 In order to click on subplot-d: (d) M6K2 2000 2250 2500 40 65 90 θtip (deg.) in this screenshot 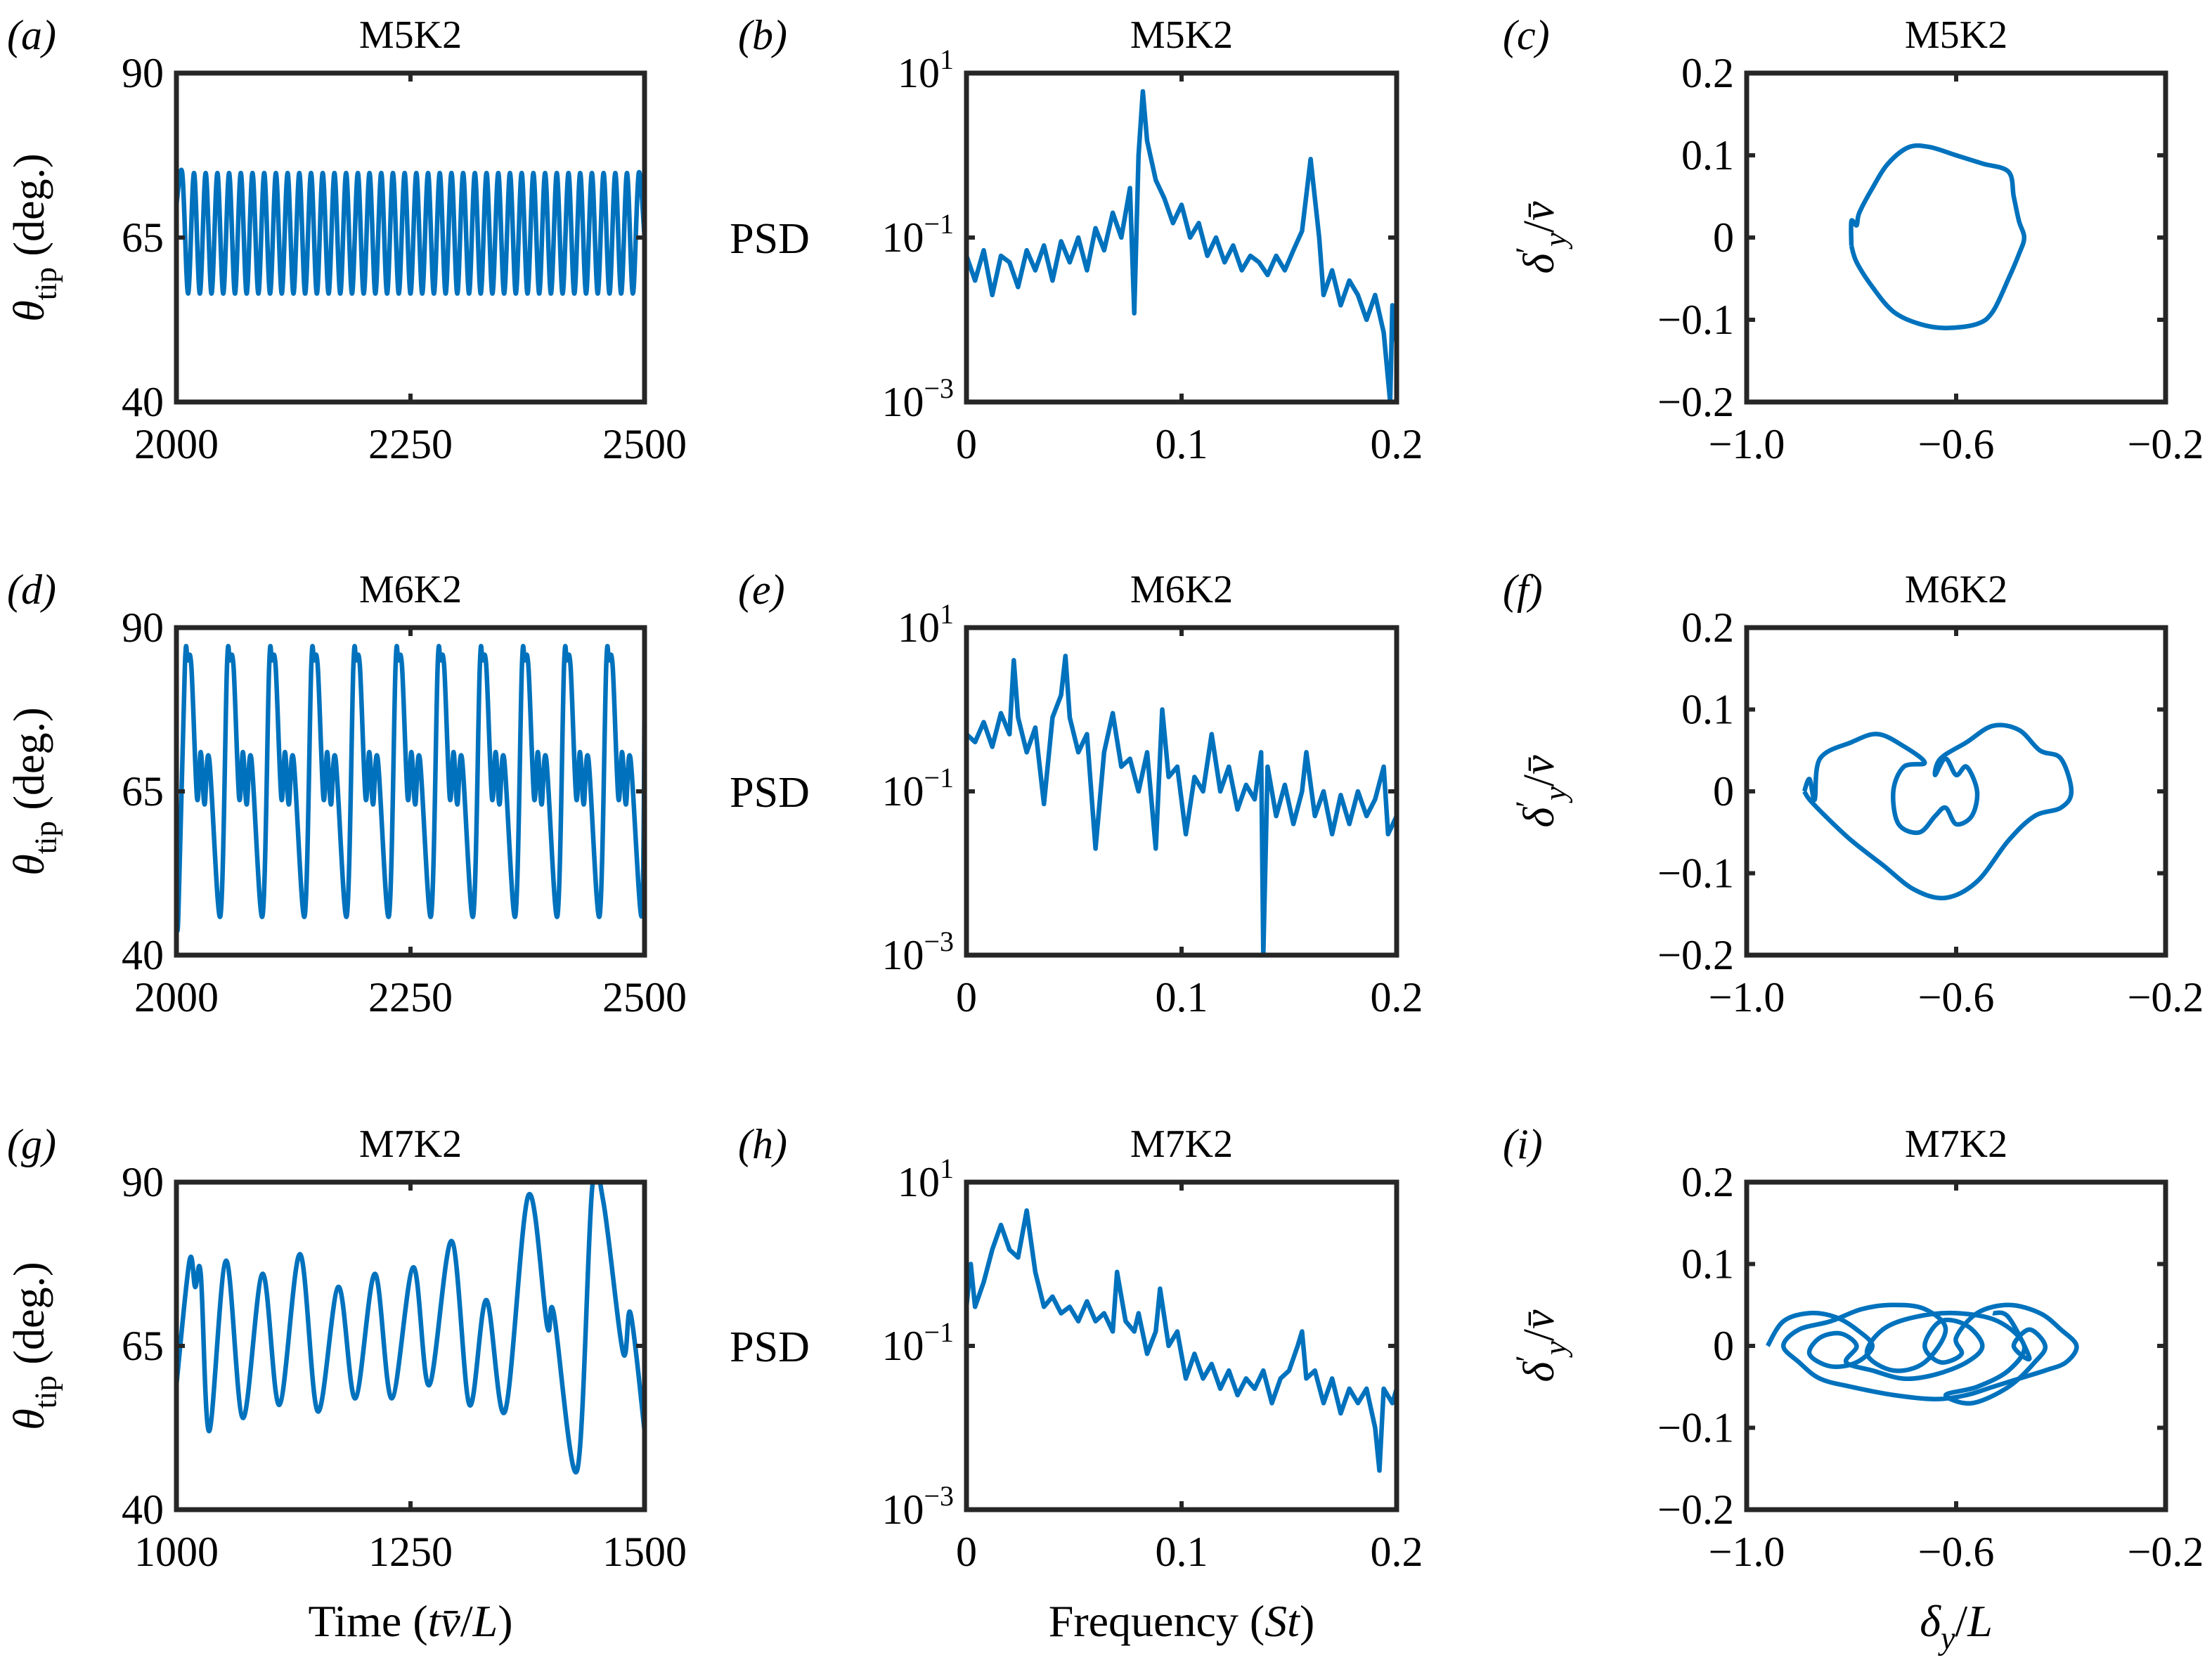, I will do `click(346, 793)`.